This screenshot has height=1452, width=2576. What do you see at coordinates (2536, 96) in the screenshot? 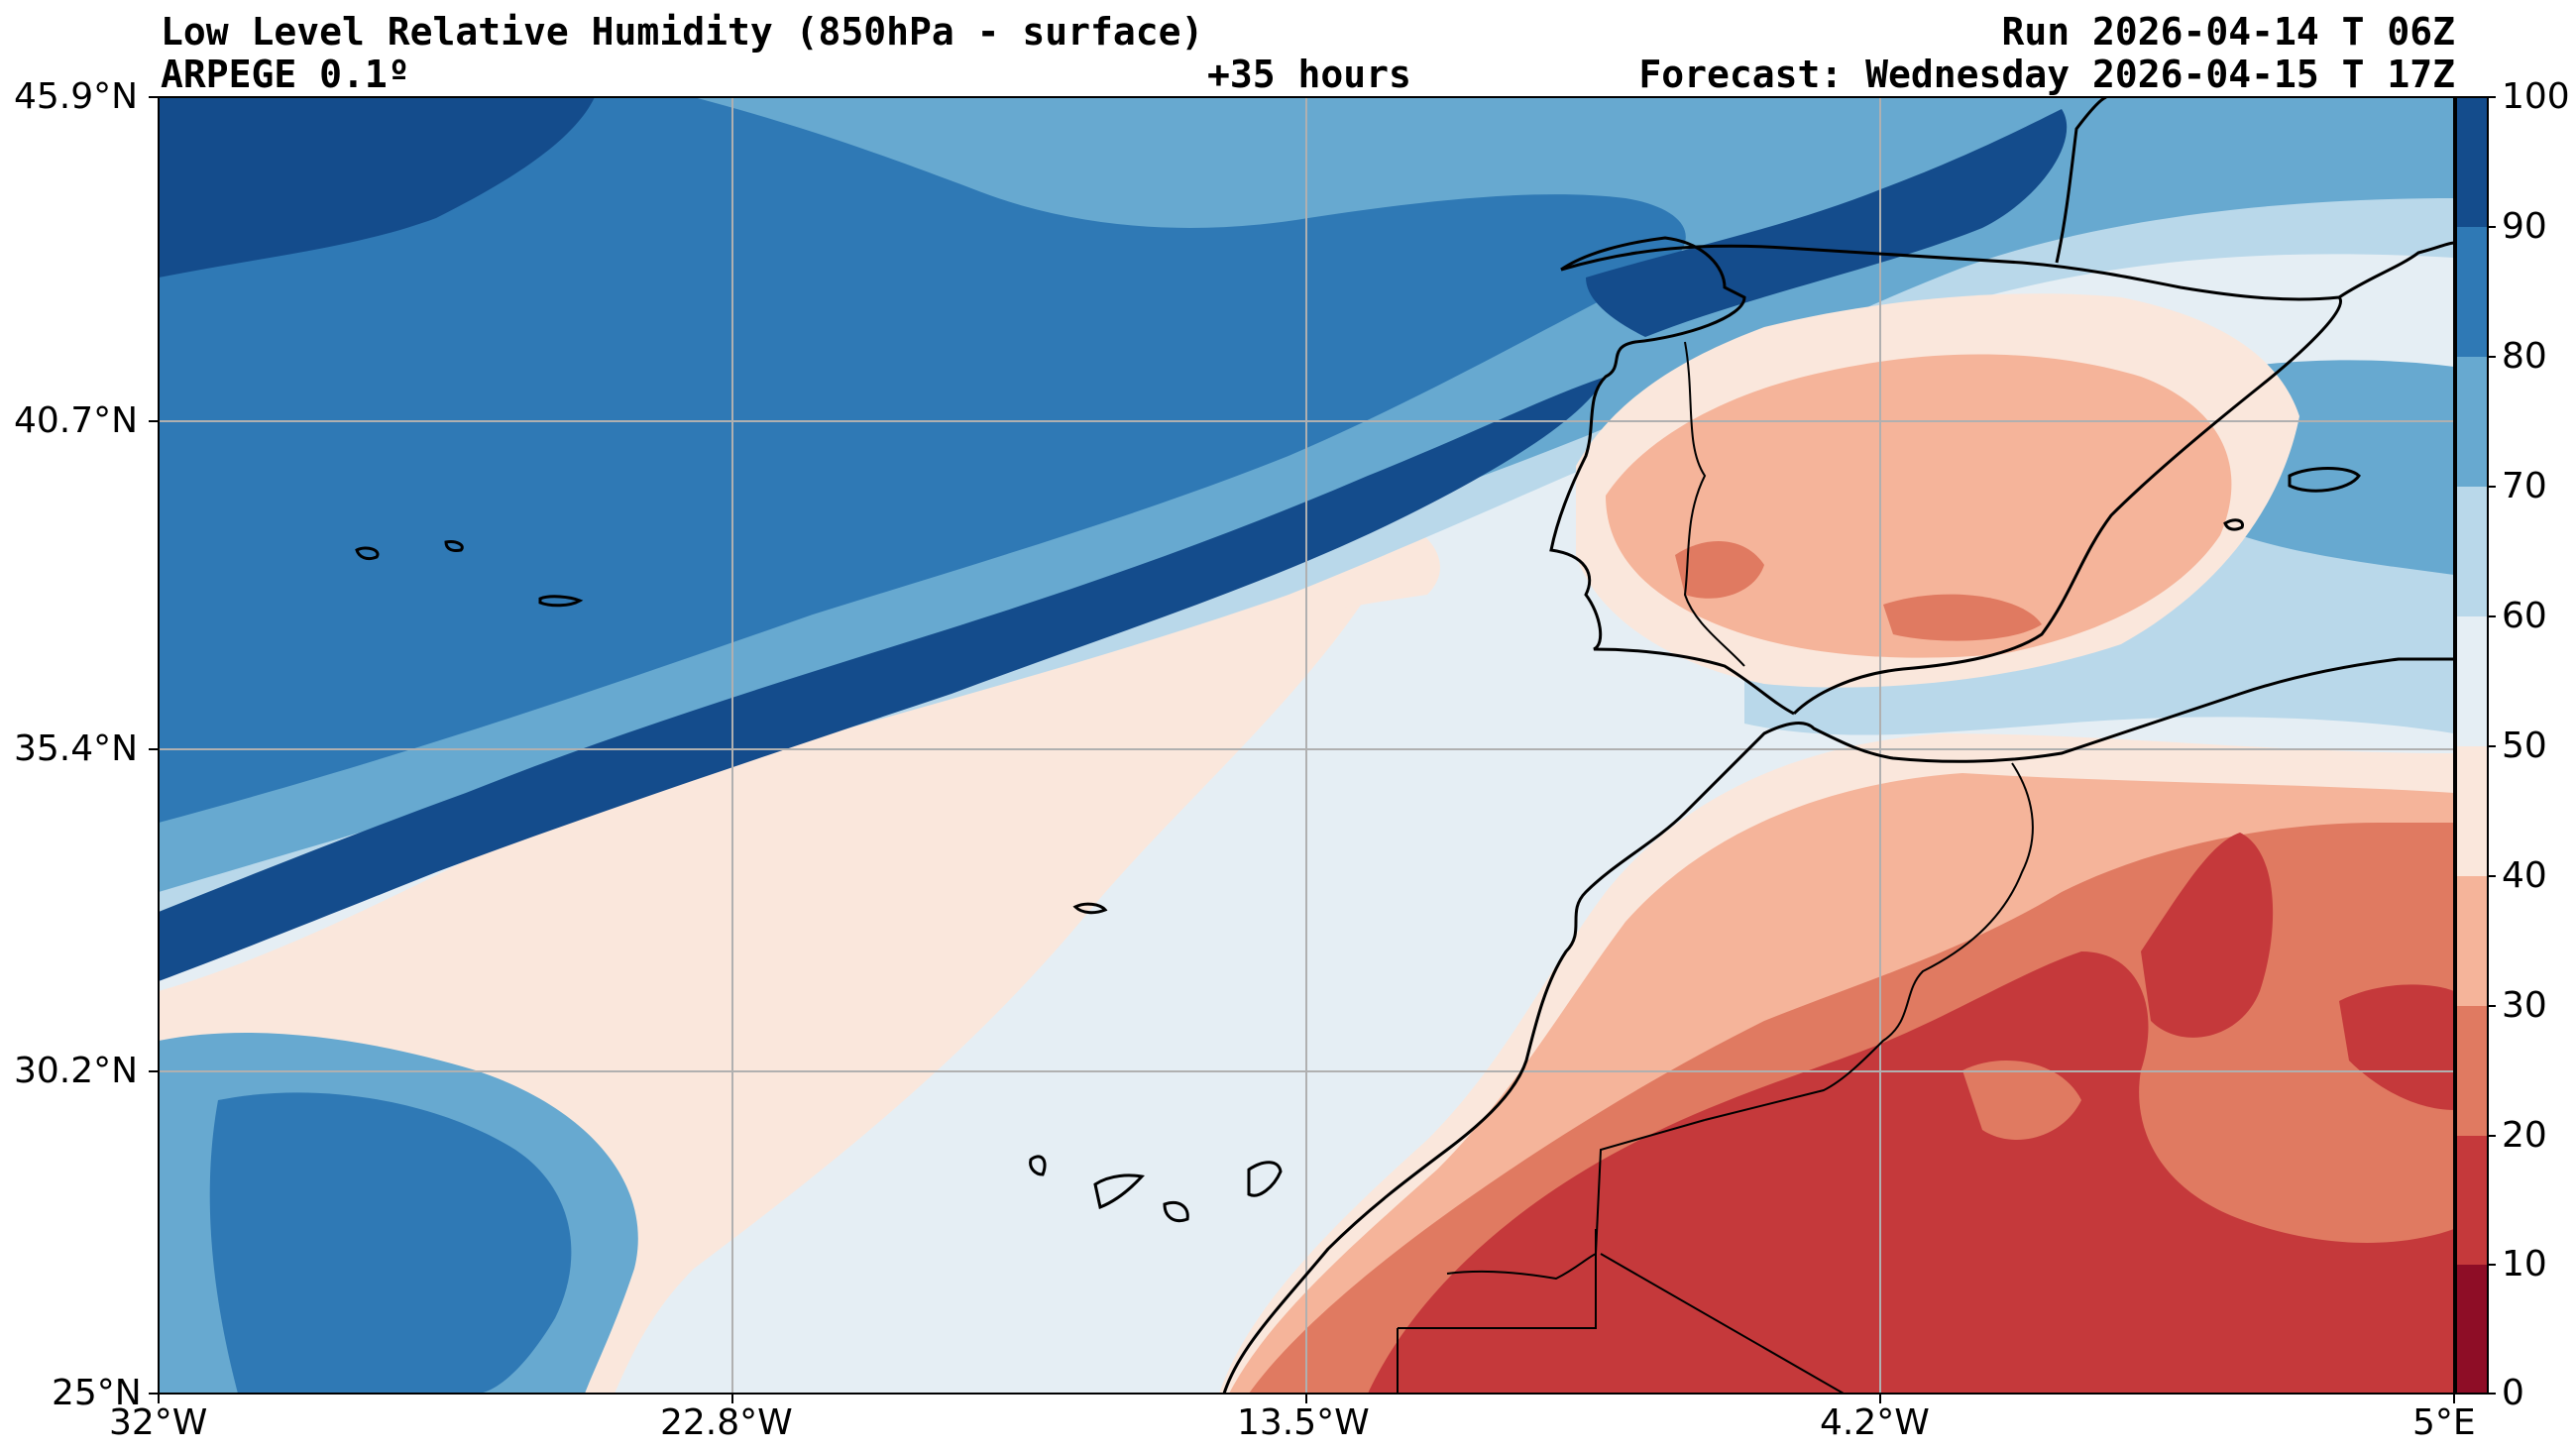
I see `colorbar-label: 100` at bounding box center [2536, 96].